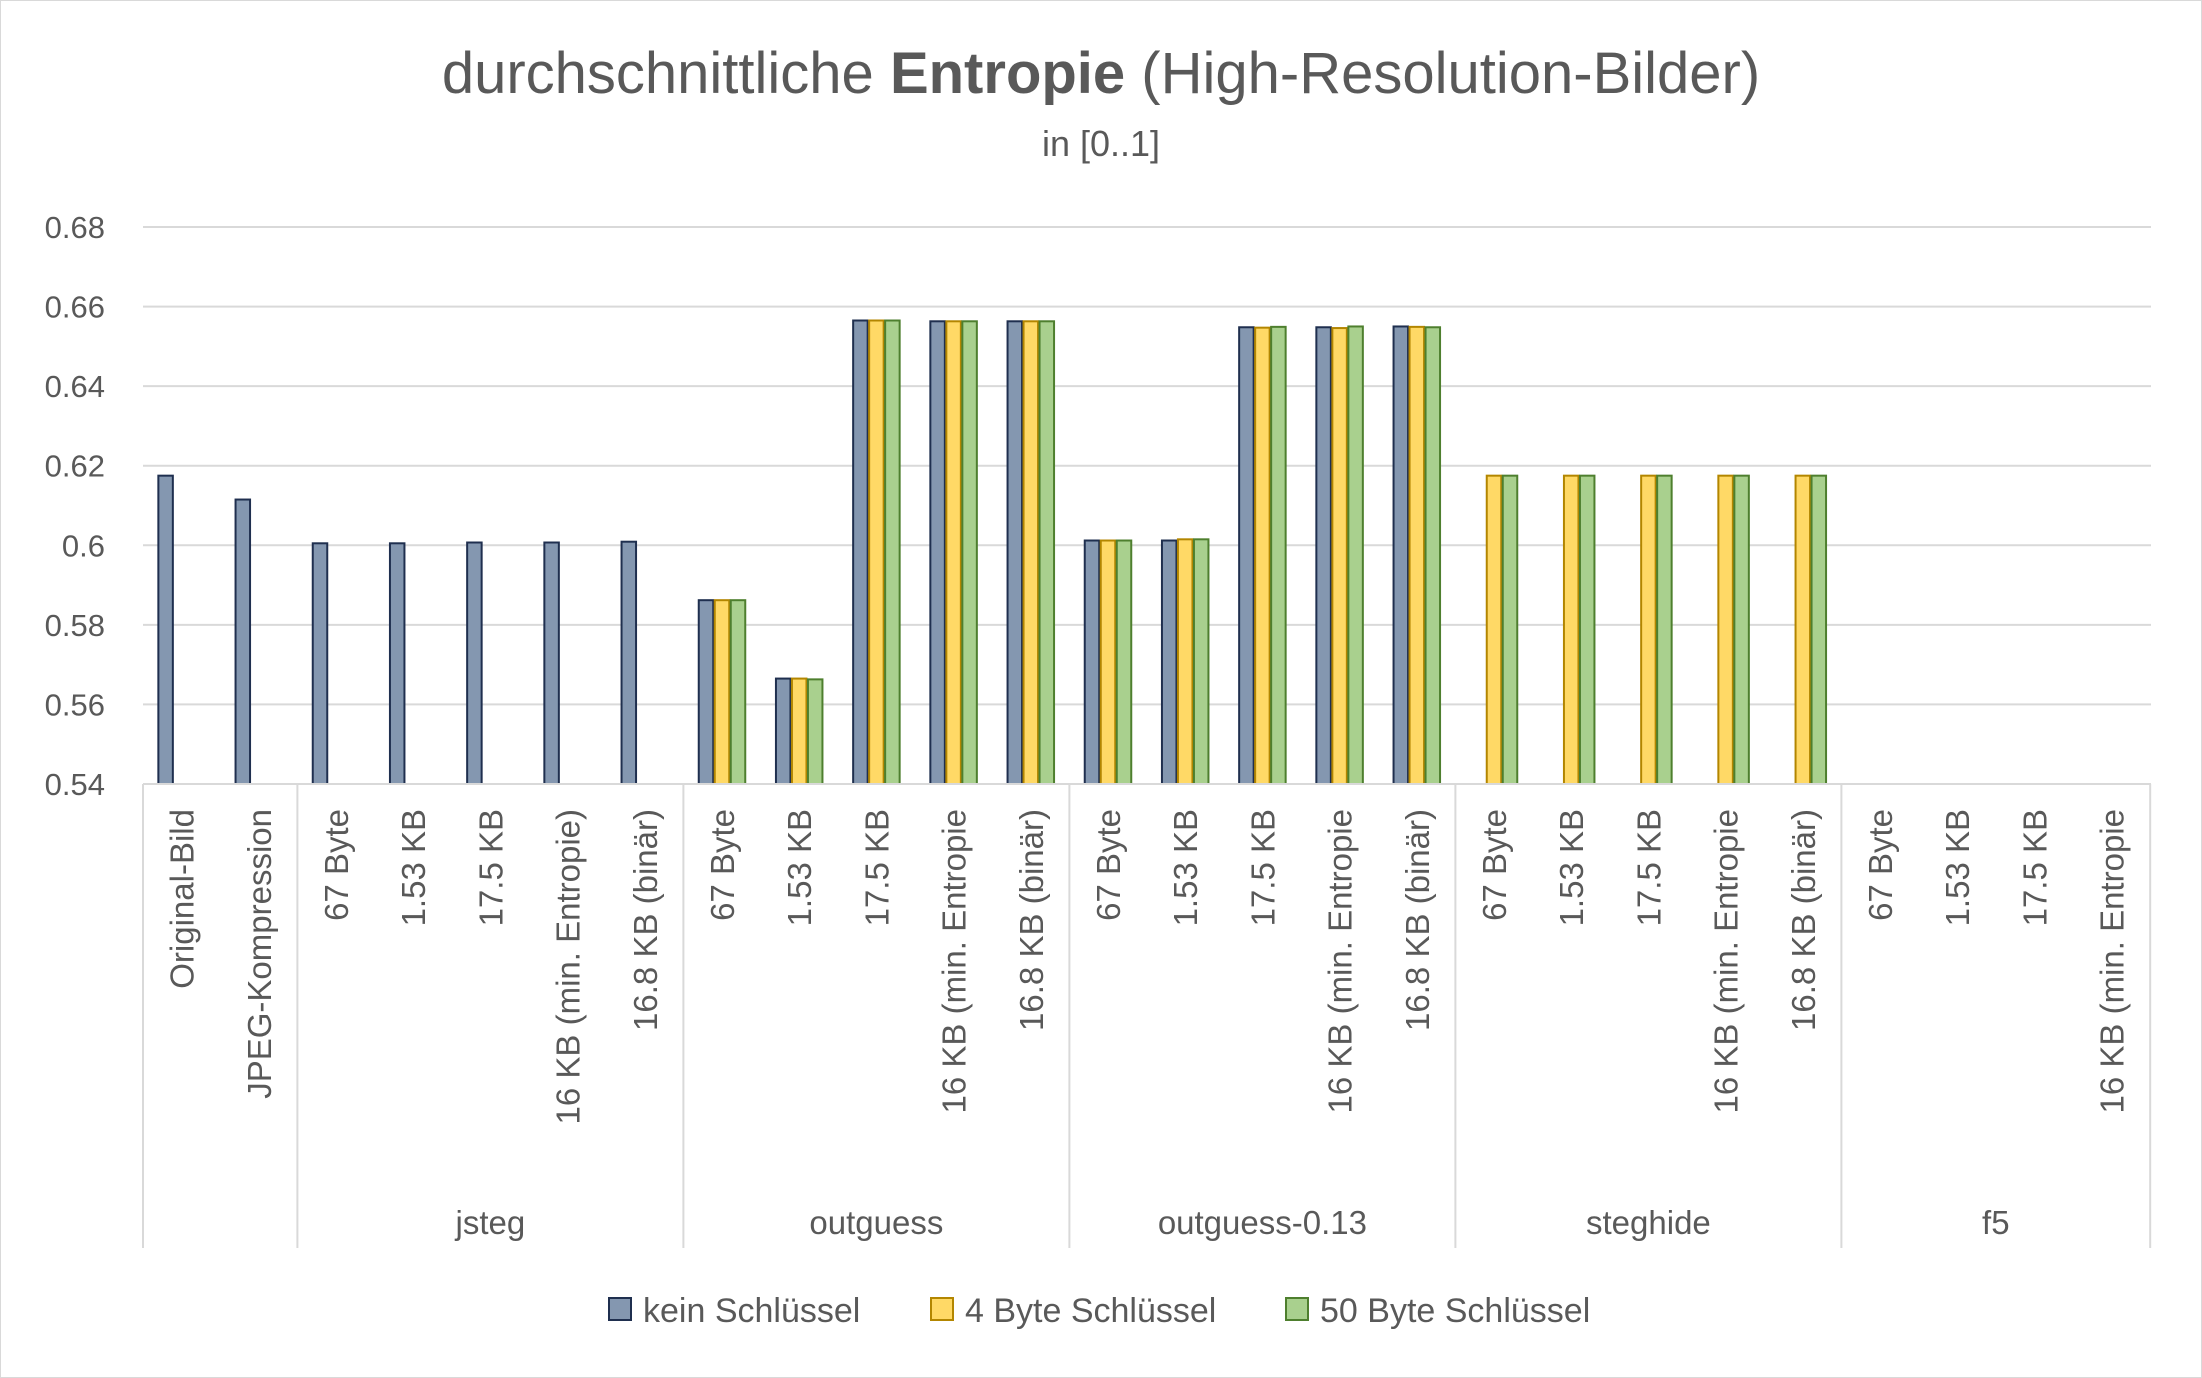 The height and width of the screenshot is (1378, 2202). I want to click on legend-label: 4 Byte Schlüssel, so click(1090, 1311).